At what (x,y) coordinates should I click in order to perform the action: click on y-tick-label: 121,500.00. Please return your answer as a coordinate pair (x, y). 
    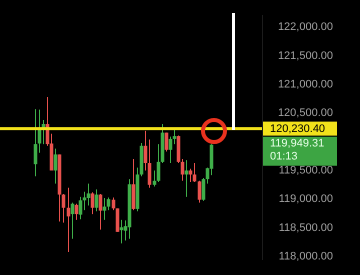
    Looking at the image, I should click on (305, 56).